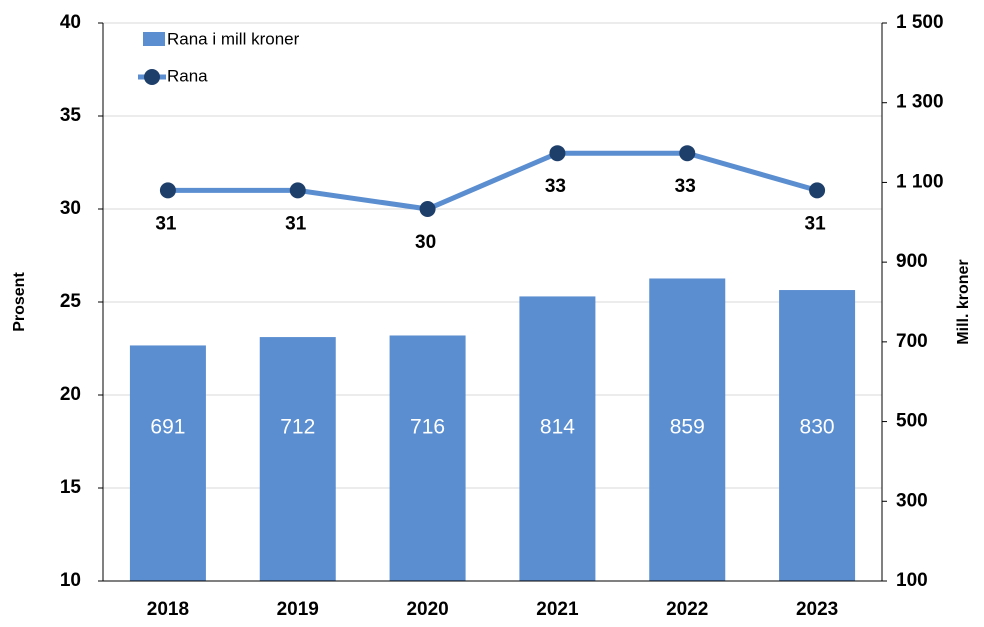  Describe the element at coordinates (152, 77) in the screenshot. I see `legend-marker` at that location.